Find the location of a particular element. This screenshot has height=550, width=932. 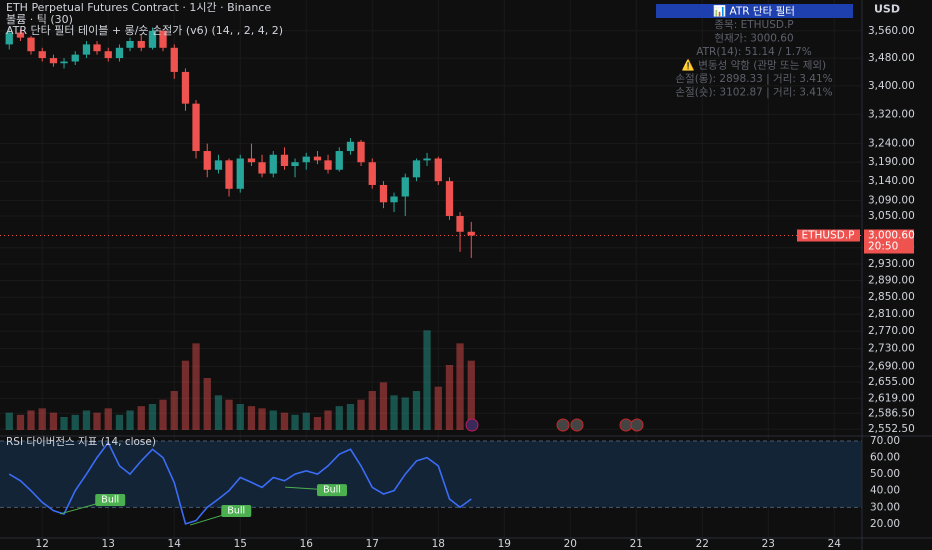

info-row: 종목: ETHUSD.P is located at coordinates (753, 25).